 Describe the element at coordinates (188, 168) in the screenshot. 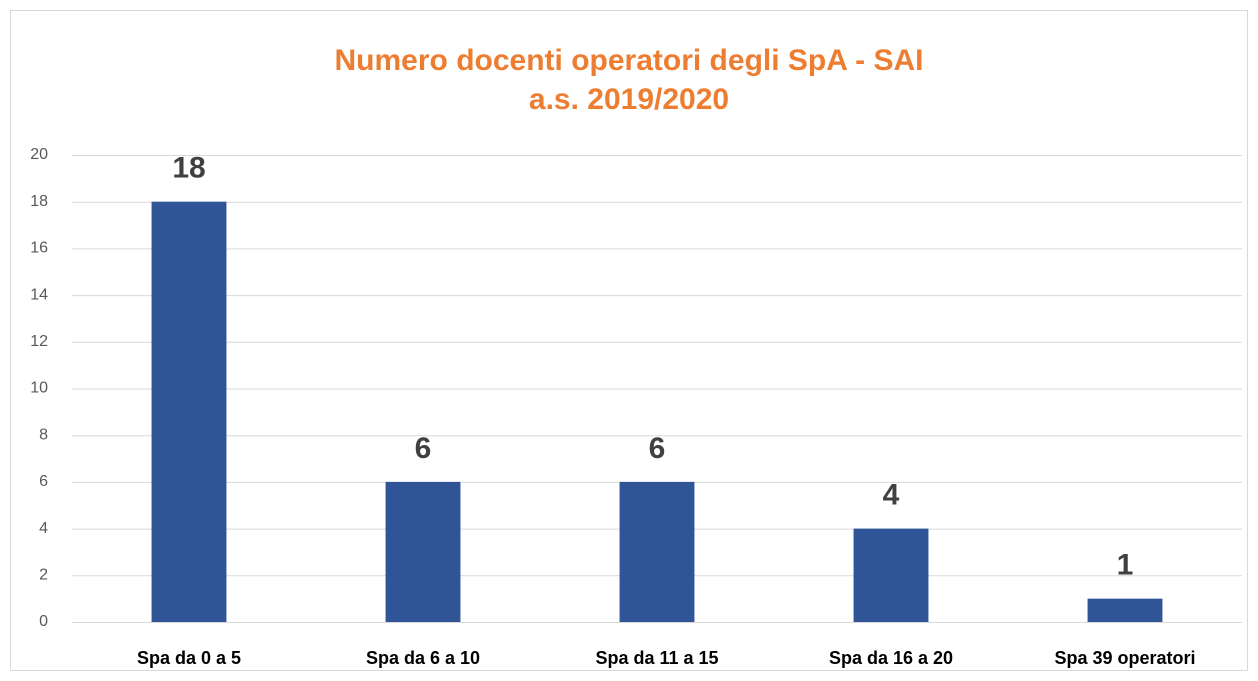

I see `data-label: 18` at that location.